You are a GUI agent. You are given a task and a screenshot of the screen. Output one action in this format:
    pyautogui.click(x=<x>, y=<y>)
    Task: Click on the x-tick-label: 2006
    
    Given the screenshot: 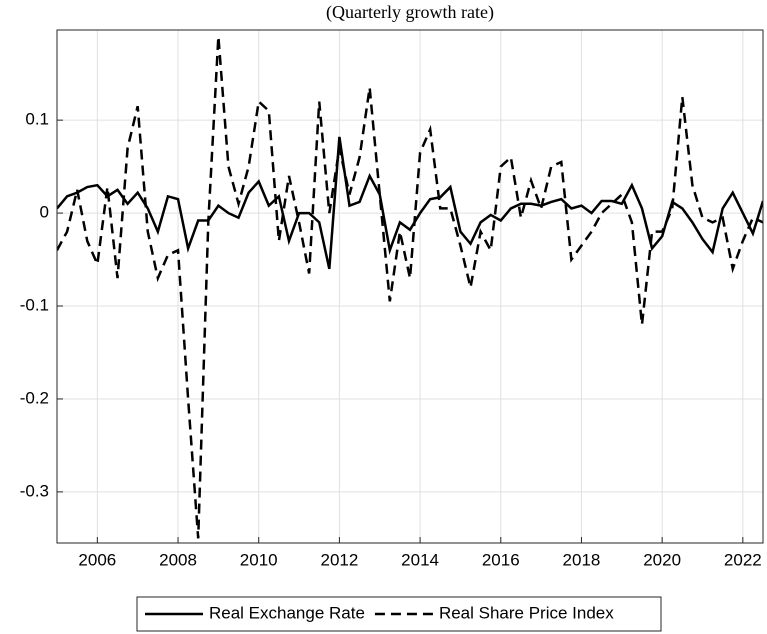 What is the action you would take?
    pyautogui.click(x=97, y=559)
    